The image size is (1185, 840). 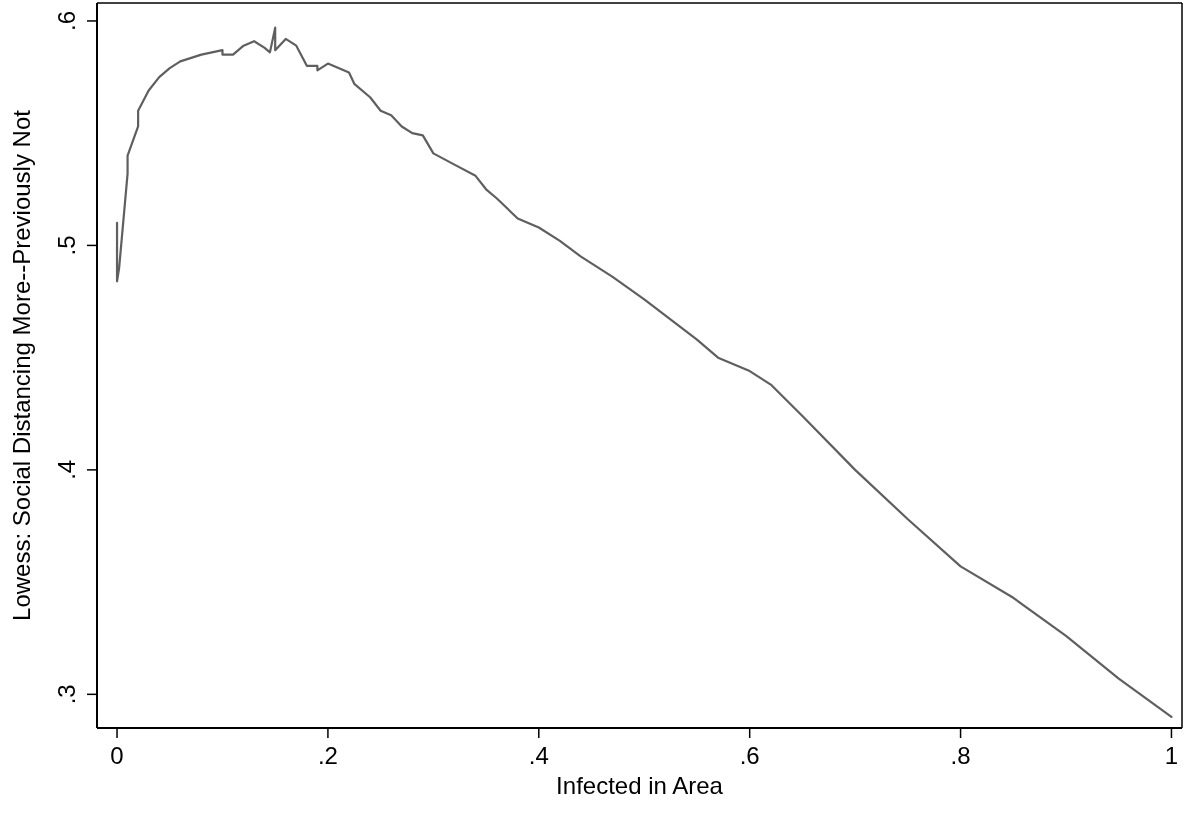 What do you see at coordinates (66, 20) in the screenshot?
I see `y-tick-label: .6` at bounding box center [66, 20].